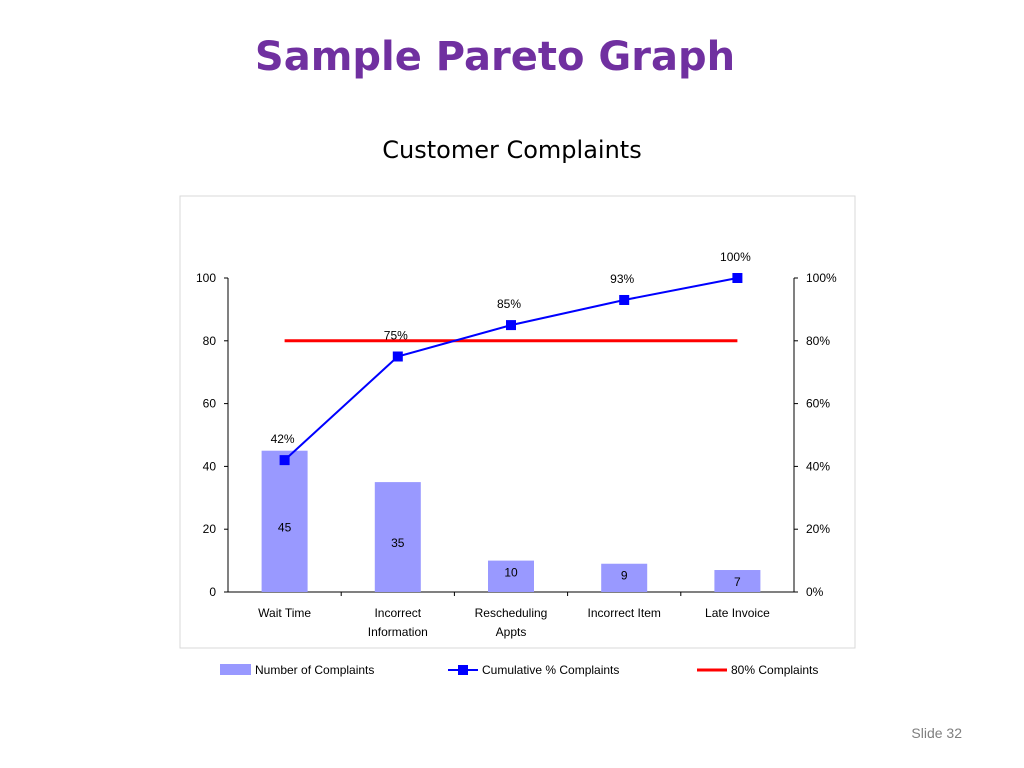  What do you see at coordinates (210, 529) in the screenshot?
I see `y-tick-label: 20` at bounding box center [210, 529].